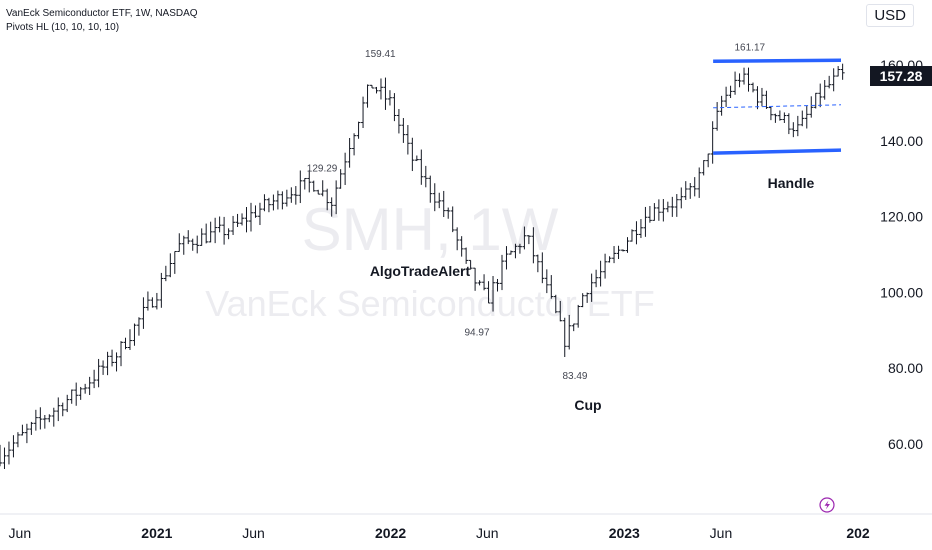 This screenshot has width=932, height=550. What do you see at coordinates (827, 505) in the screenshot?
I see `lightning-icon` at bounding box center [827, 505].